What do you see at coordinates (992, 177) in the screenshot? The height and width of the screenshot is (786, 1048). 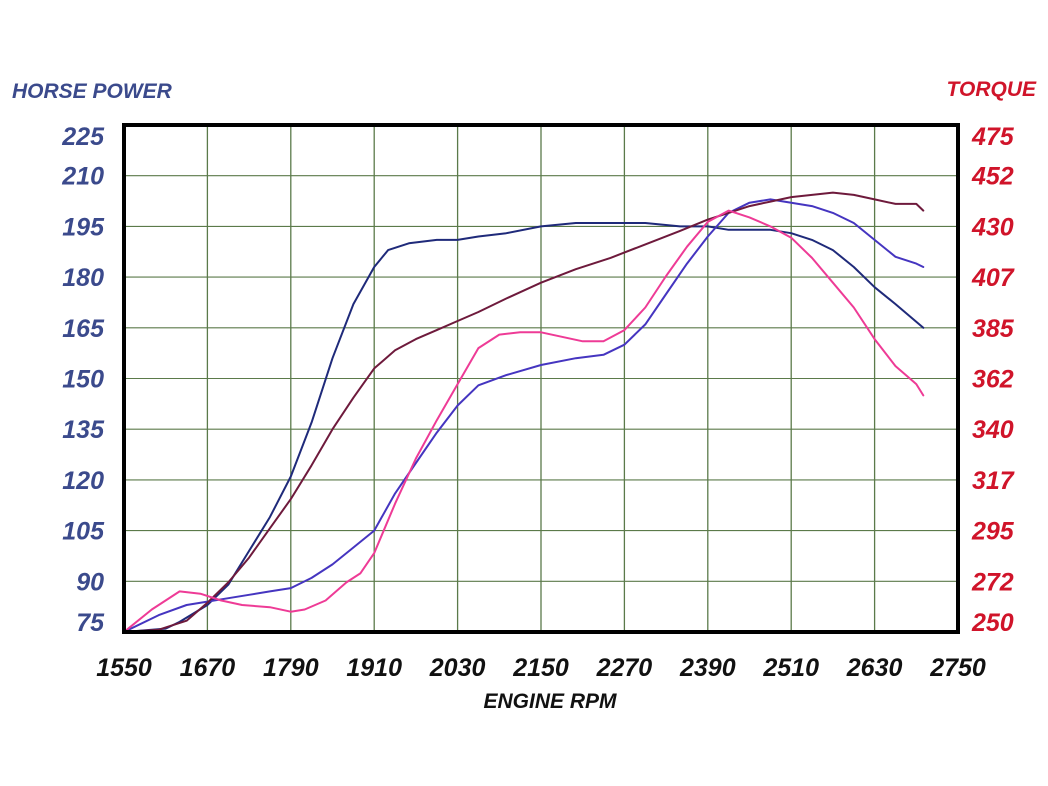 I see `right-tick-label: 452` at bounding box center [992, 177].